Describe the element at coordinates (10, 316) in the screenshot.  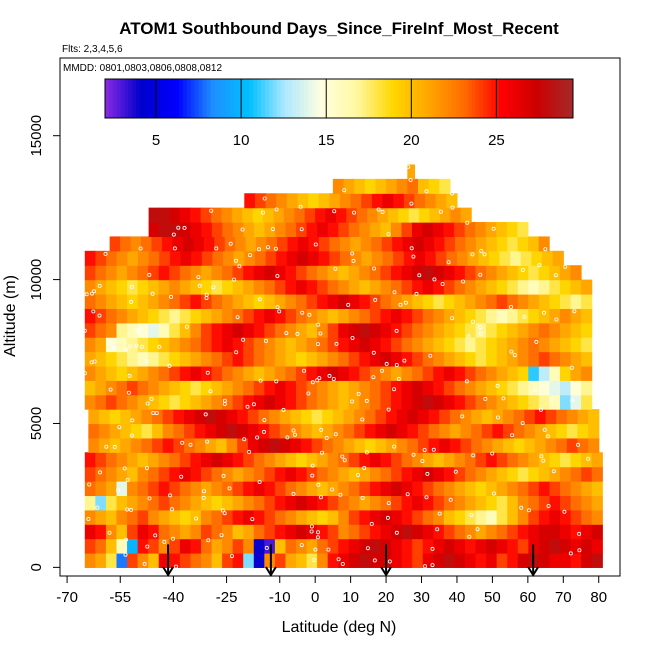
I see `y-axis-label: Altitude (m)` at that location.